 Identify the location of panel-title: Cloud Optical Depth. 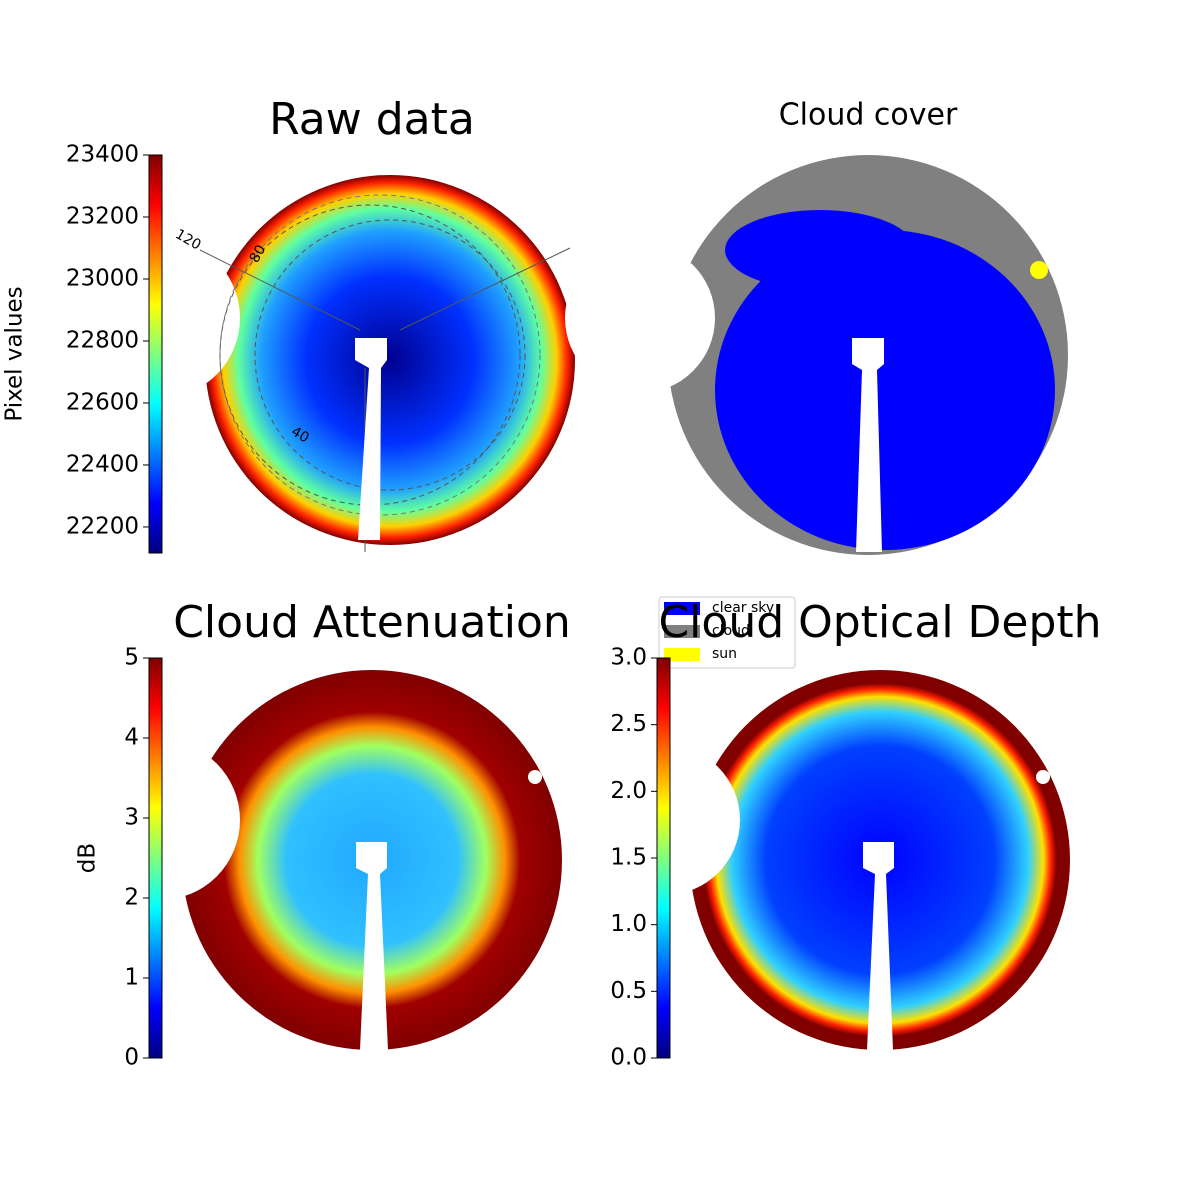
(879, 622).